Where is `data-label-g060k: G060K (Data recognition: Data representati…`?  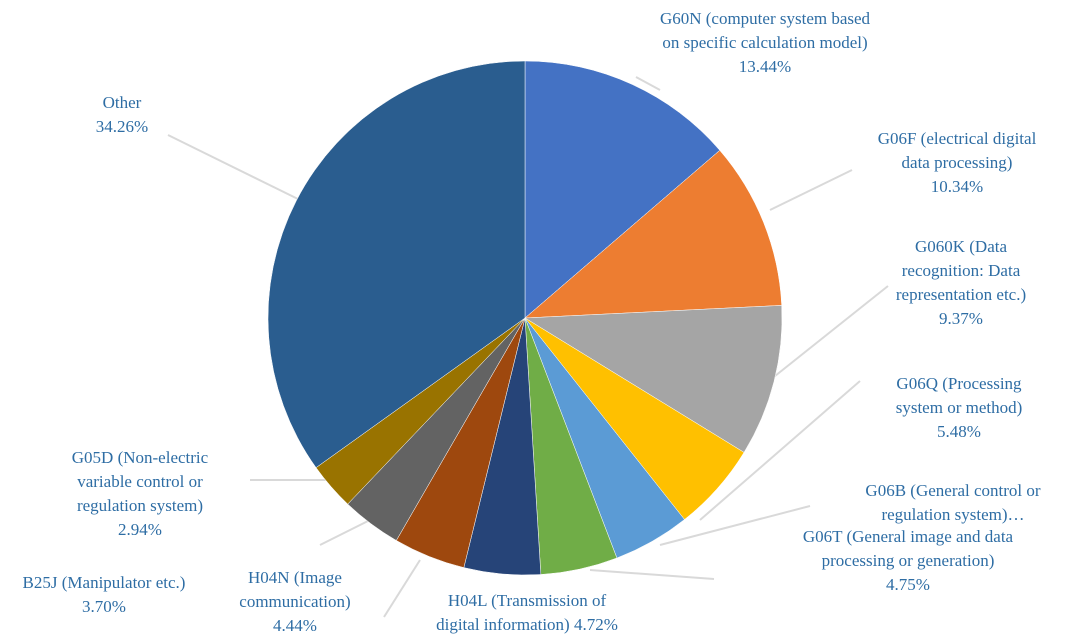
data-label-g060k: G060K (Data recognition: Data representati… is located at coordinates (961, 282).